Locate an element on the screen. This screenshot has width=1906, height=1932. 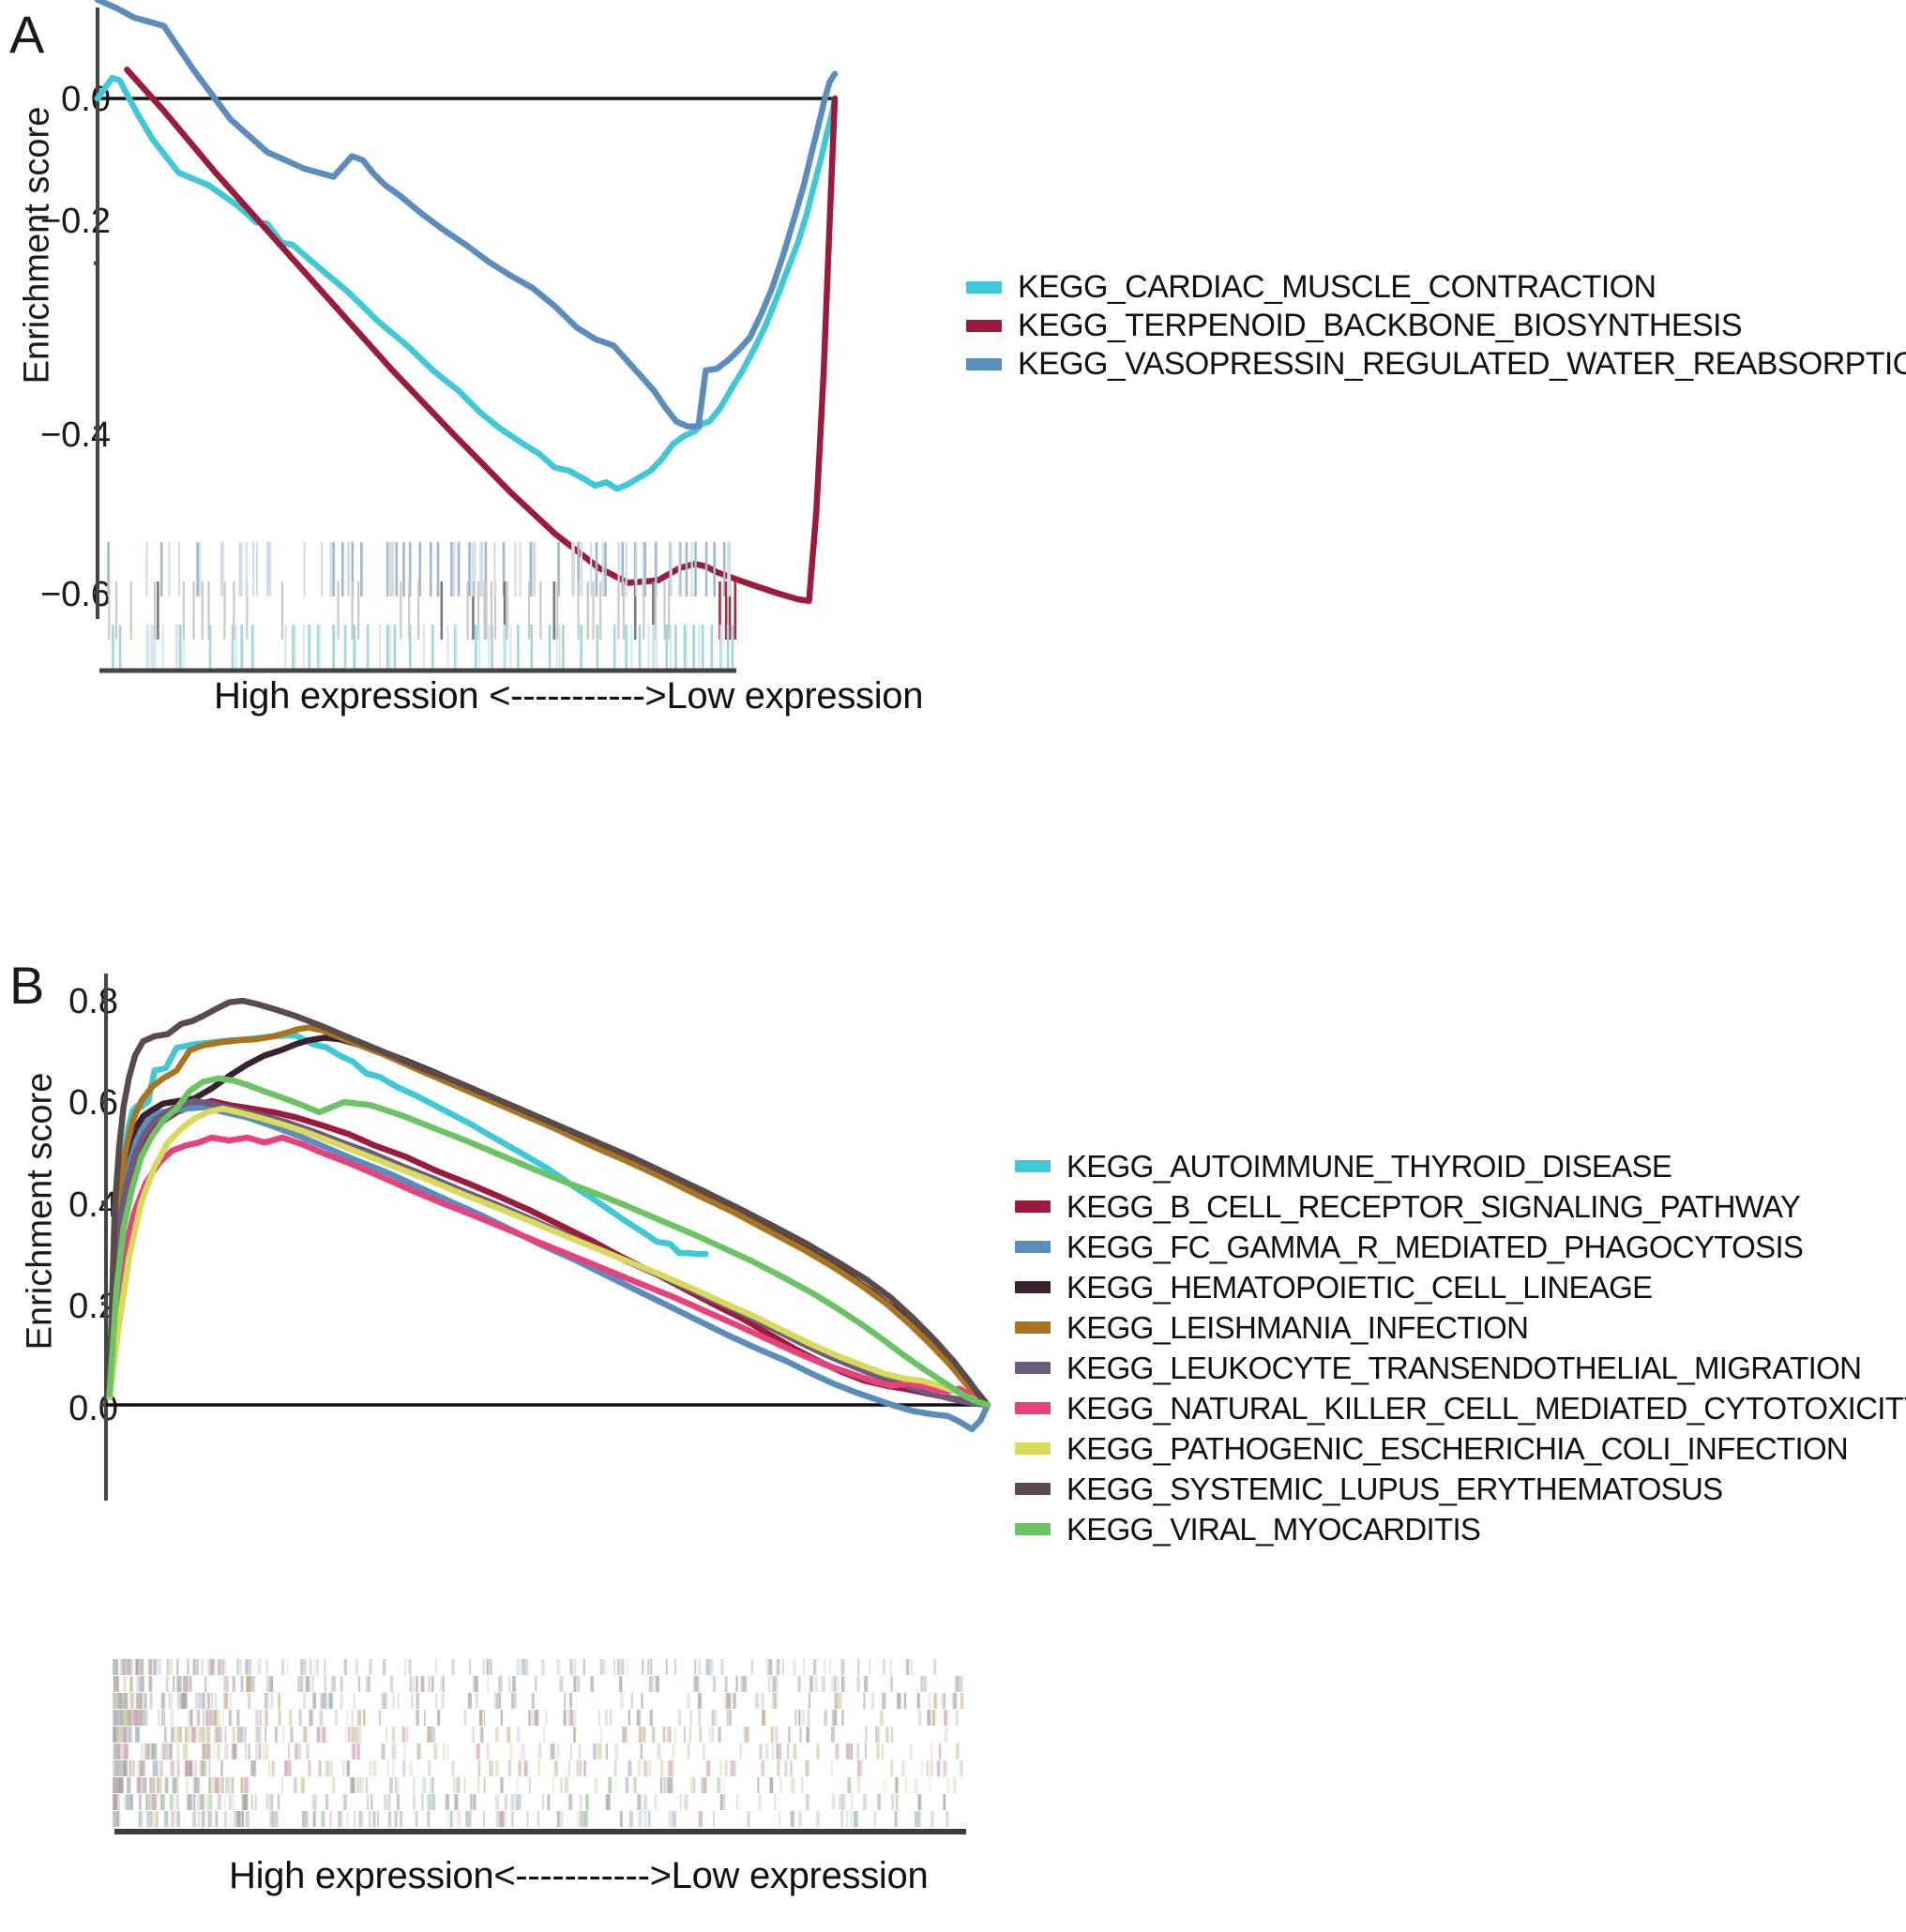
panel-b-ytick-2: 0.4 is located at coordinates (93, 1205).